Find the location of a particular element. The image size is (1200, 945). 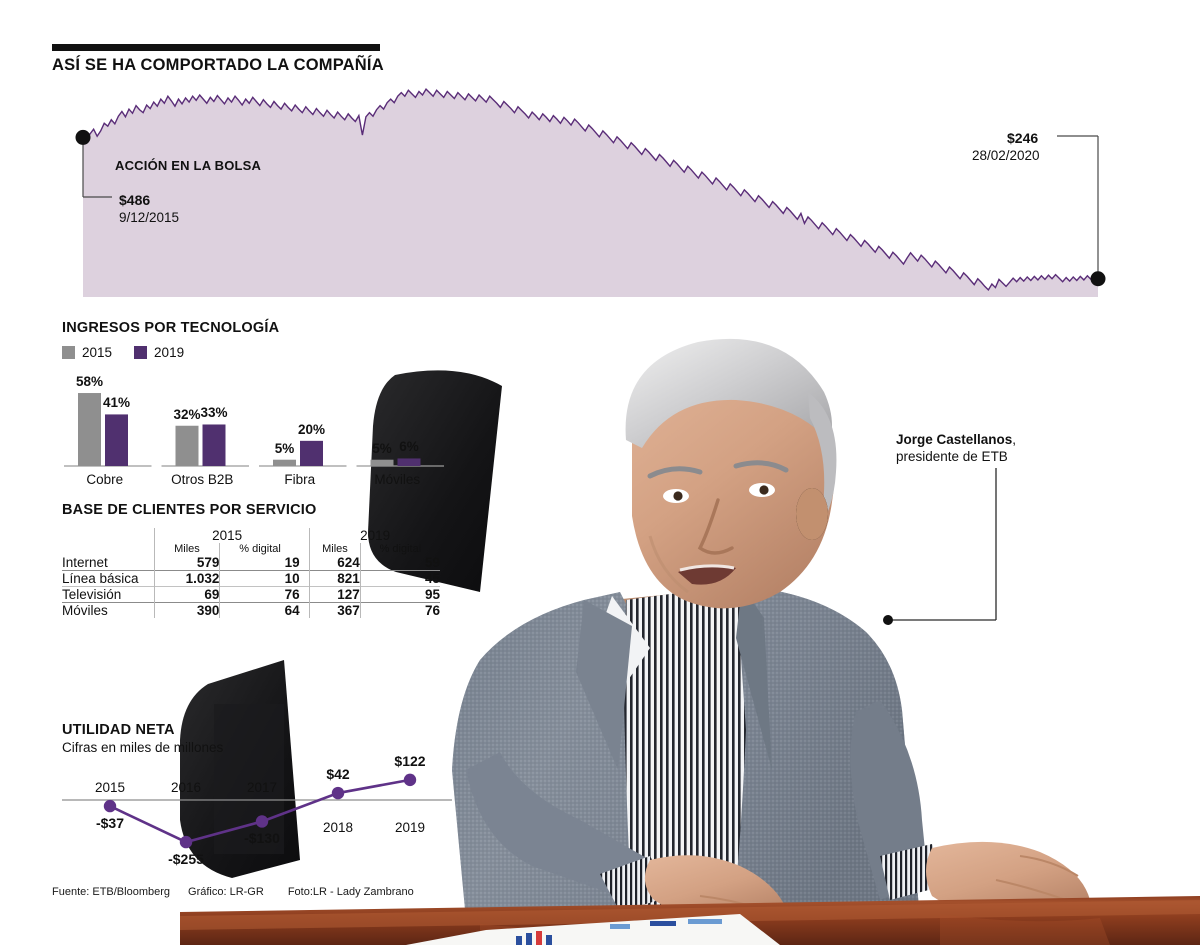

row-label-internet: Internet is located at coordinates (85, 562).